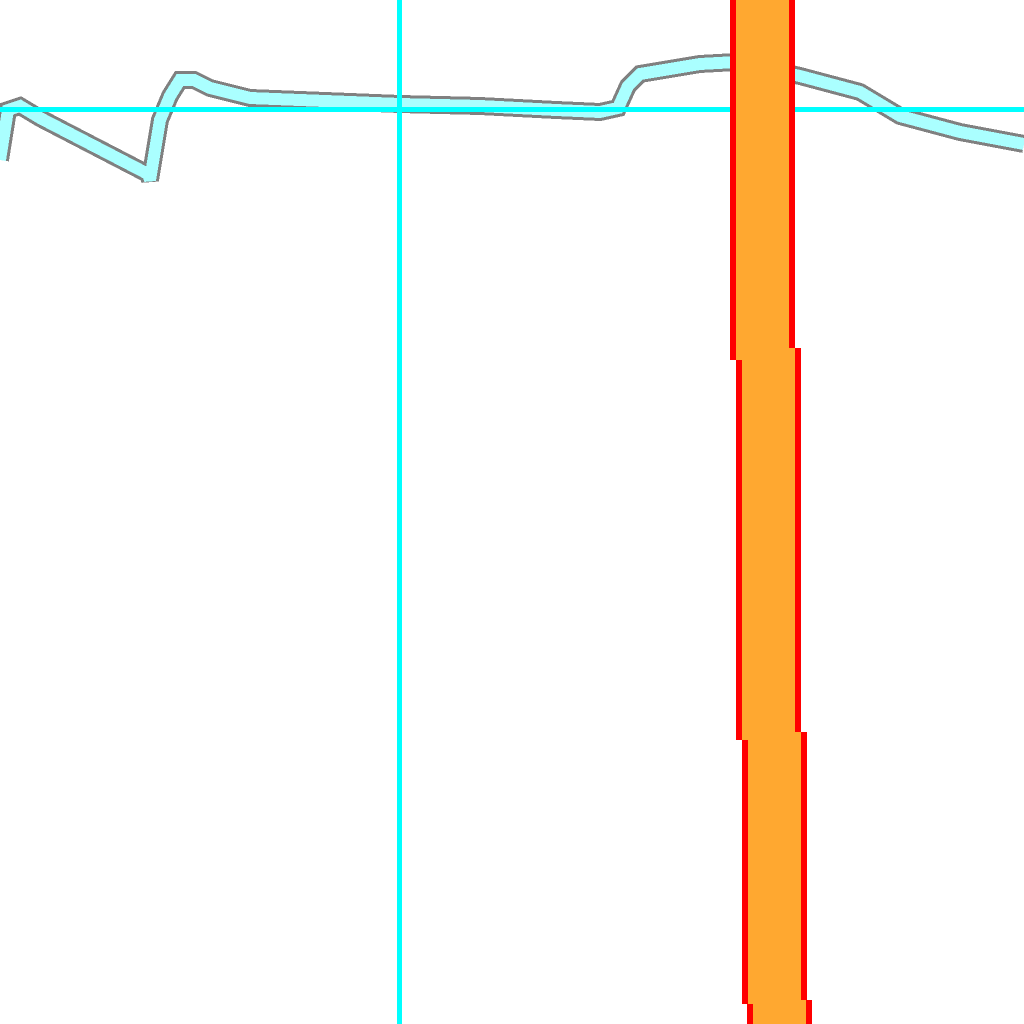  What do you see at coordinates (512, 109) in the screenshot?
I see `grid-line-horizontal` at bounding box center [512, 109].